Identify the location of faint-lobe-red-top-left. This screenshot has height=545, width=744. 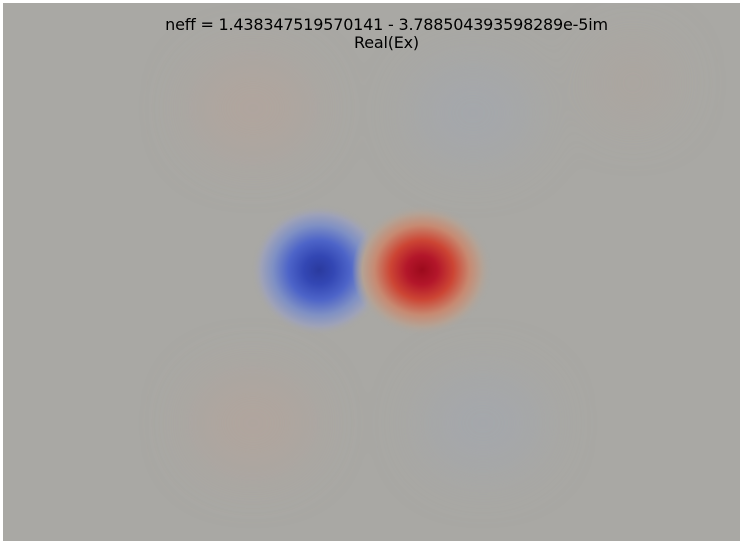
(253, 108).